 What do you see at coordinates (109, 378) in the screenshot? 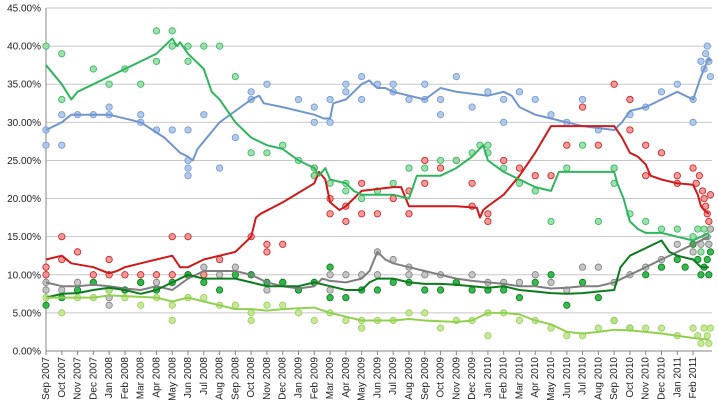
I see `x-tick-label: Jan 2008` at bounding box center [109, 378].